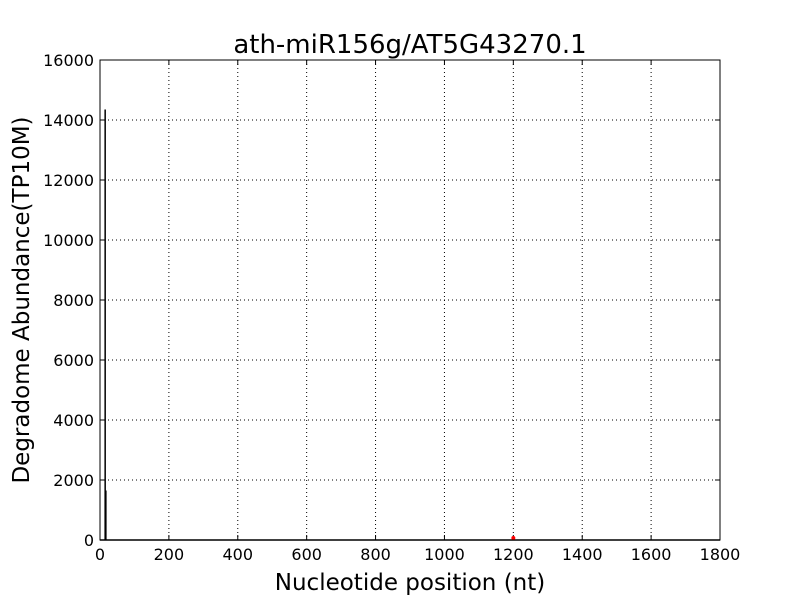 This screenshot has height=600, width=800. I want to click on y-tick-label: 14000, so click(68, 120).